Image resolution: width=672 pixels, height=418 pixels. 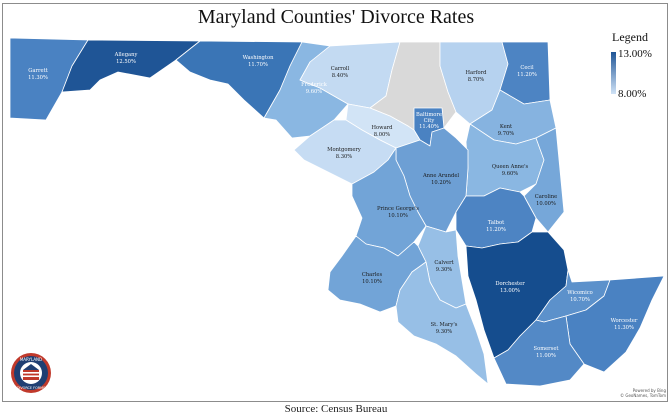 What do you see at coordinates (630, 37) in the screenshot?
I see `legend-title: Legend` at bounding box center [630, 37].